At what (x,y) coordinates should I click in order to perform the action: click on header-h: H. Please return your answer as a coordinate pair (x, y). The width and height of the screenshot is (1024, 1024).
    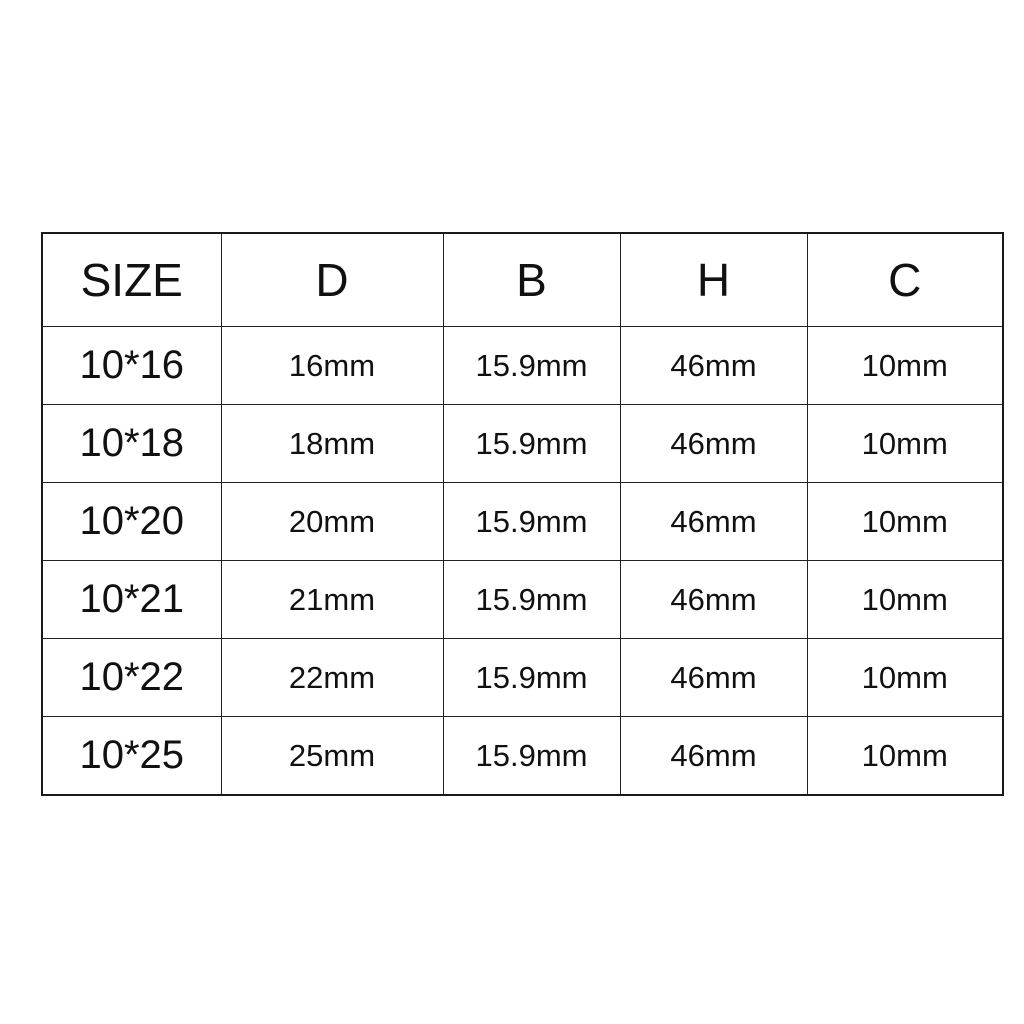
    Looking at the image, I should click on (713, 279).